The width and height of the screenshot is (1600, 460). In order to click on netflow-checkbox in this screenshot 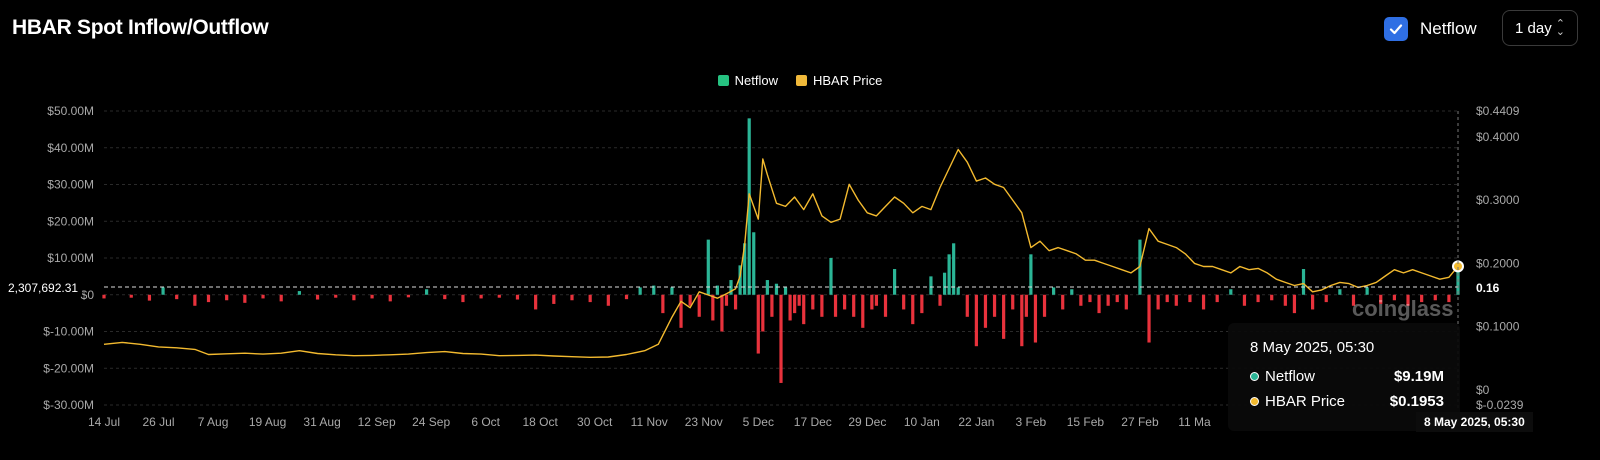, I will do `click(1396, 29)`.